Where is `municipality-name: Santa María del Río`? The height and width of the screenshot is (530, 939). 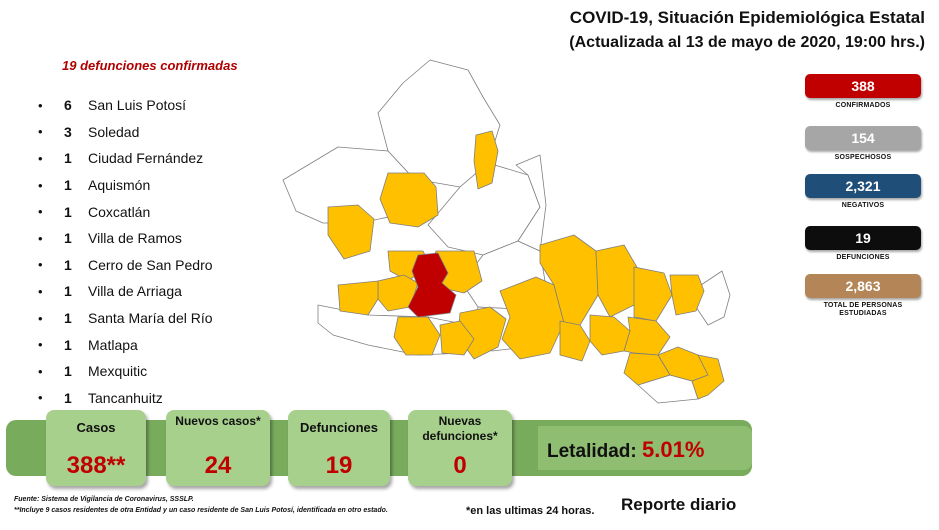 municipality-name: Santa María del Río is located at coordinates (150, 318).